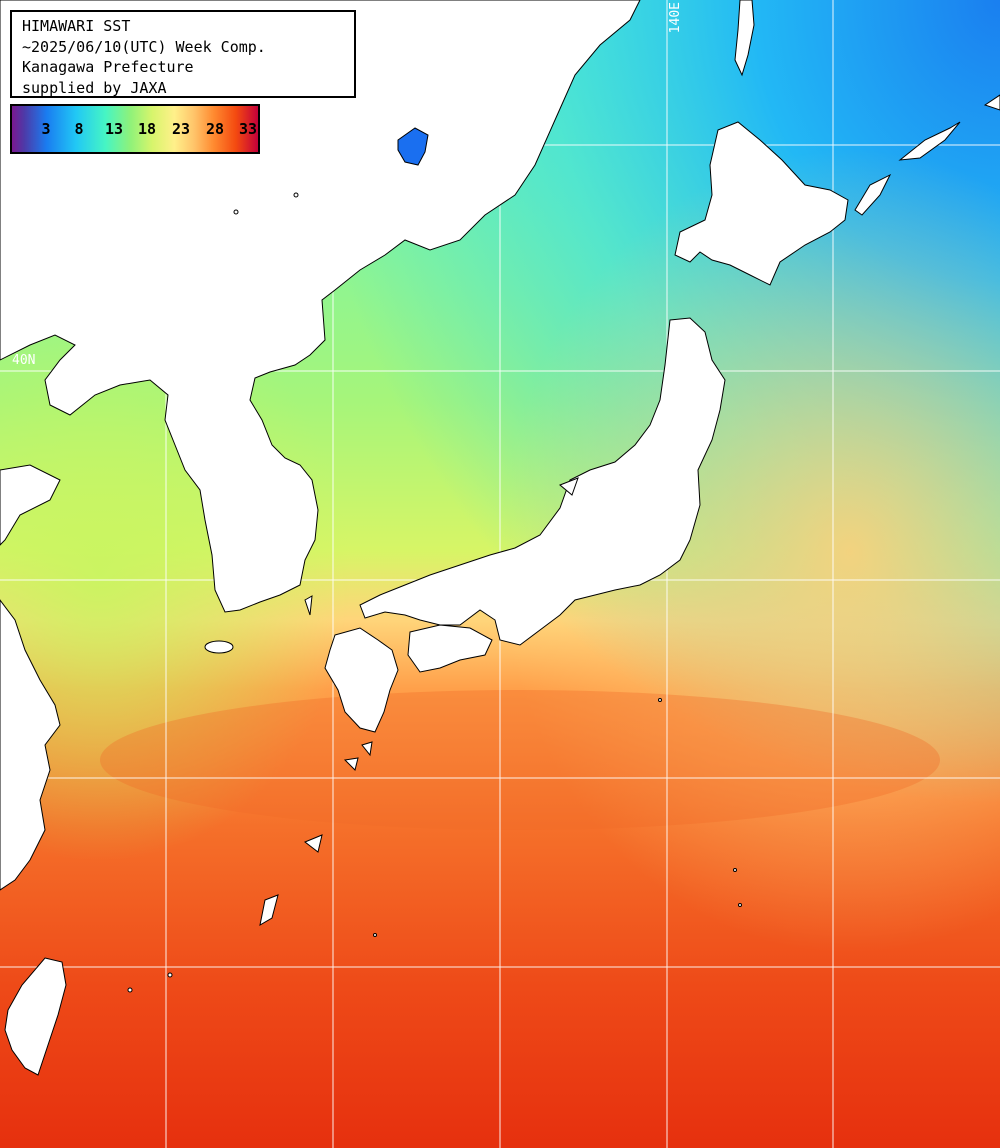 This screenshot has height=1148, width=1000. Describe the element at coordinates (147, 129) in the screenshot. I see `colorbar-label: 18` at that location.